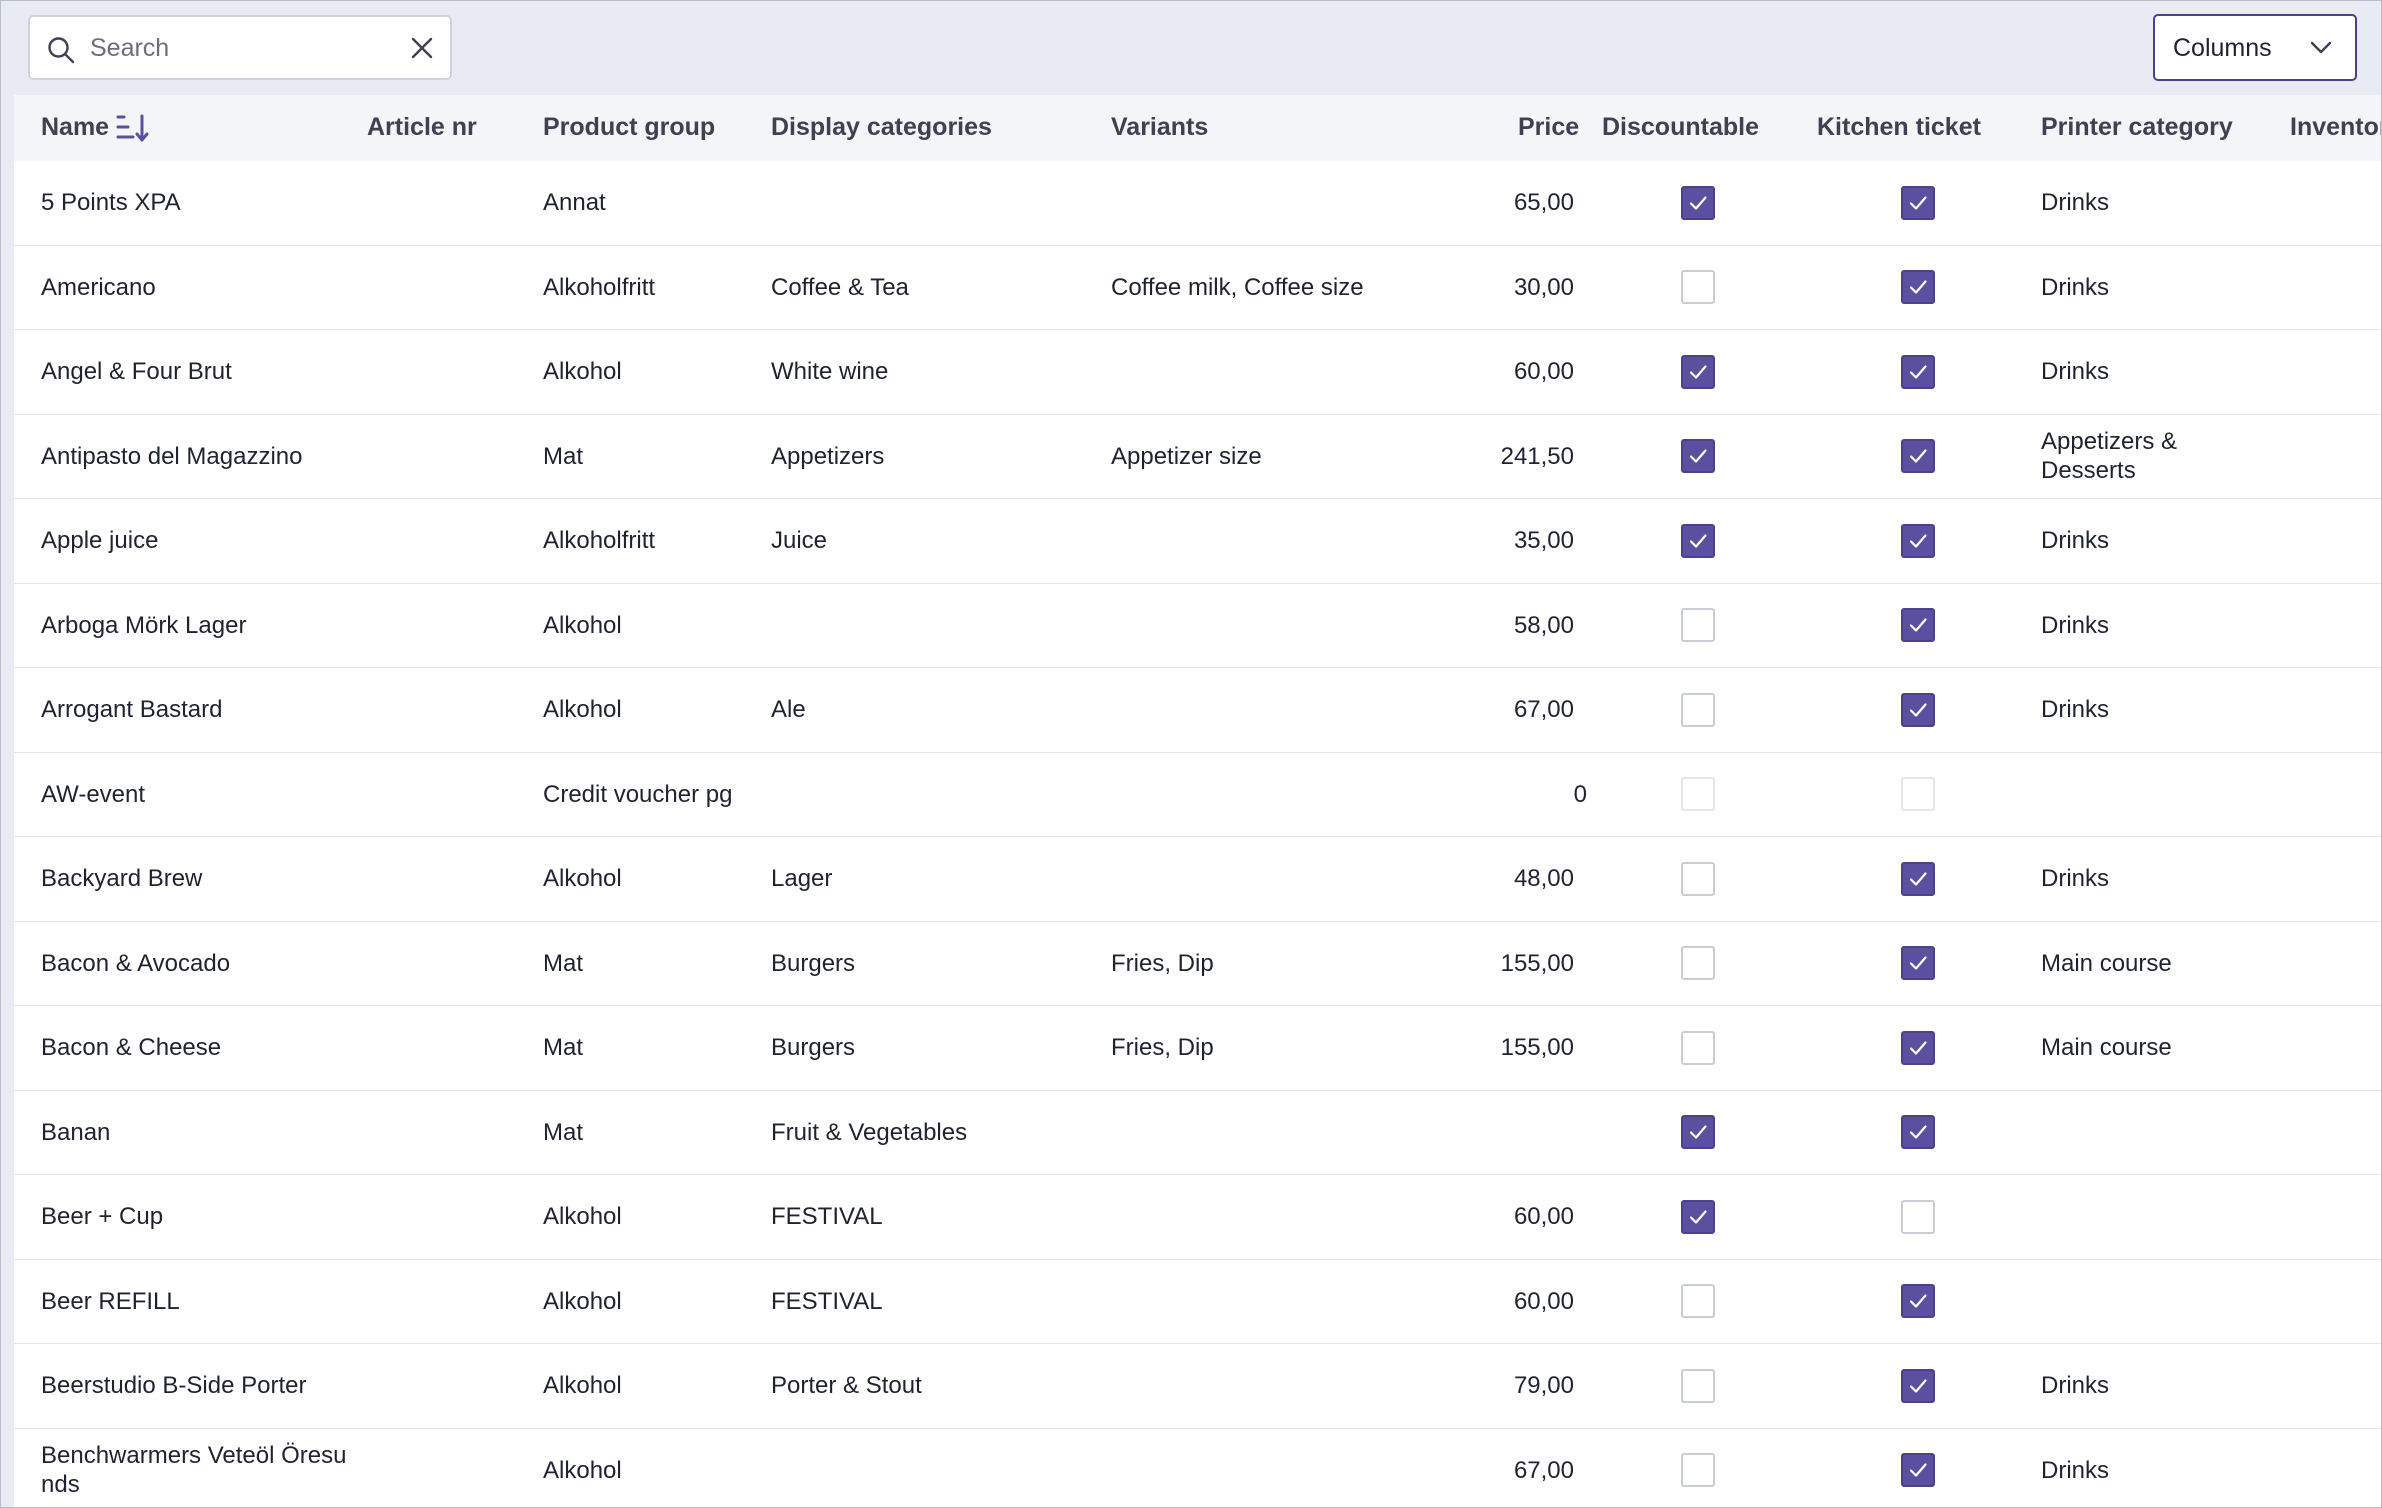  Describe the element at coordinates (1494, 1133) in the screenshot. I see `cell-price` at that location.